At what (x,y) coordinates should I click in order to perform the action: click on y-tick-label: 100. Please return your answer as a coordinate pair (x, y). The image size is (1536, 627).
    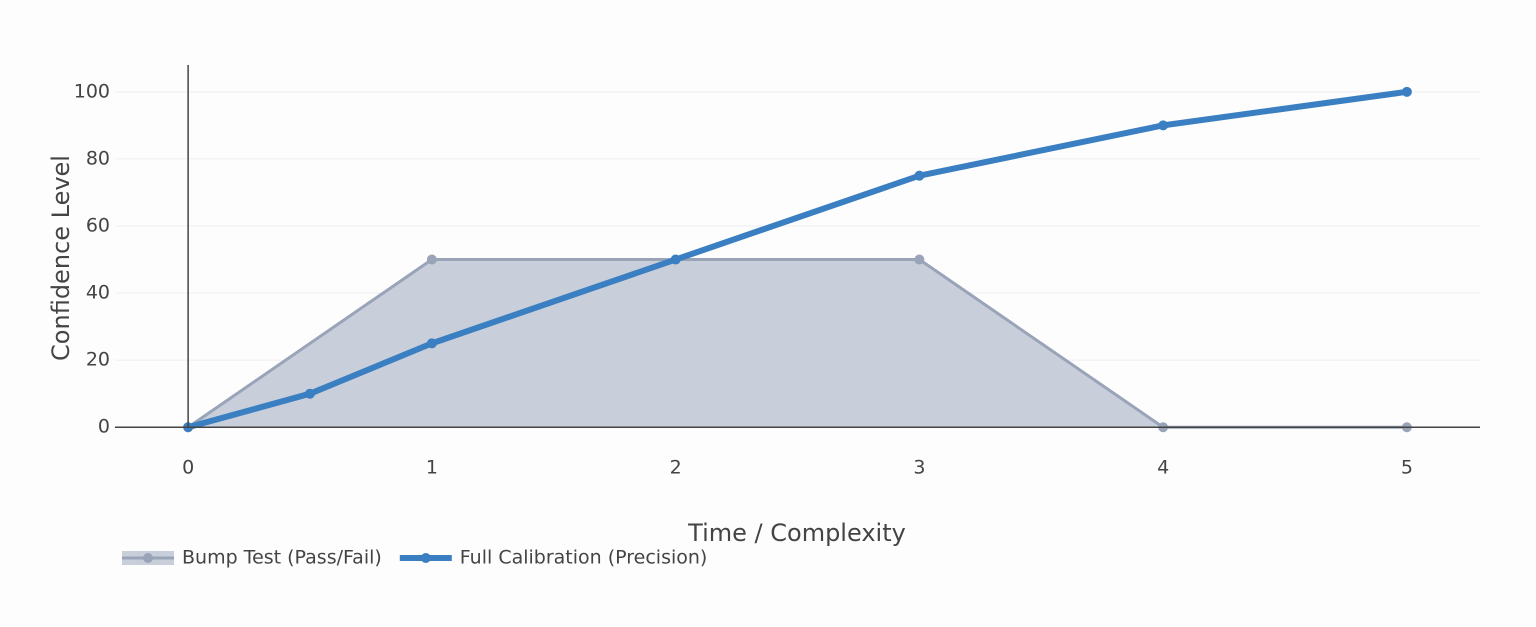
    Looking at the image, I should click on (92, 91).